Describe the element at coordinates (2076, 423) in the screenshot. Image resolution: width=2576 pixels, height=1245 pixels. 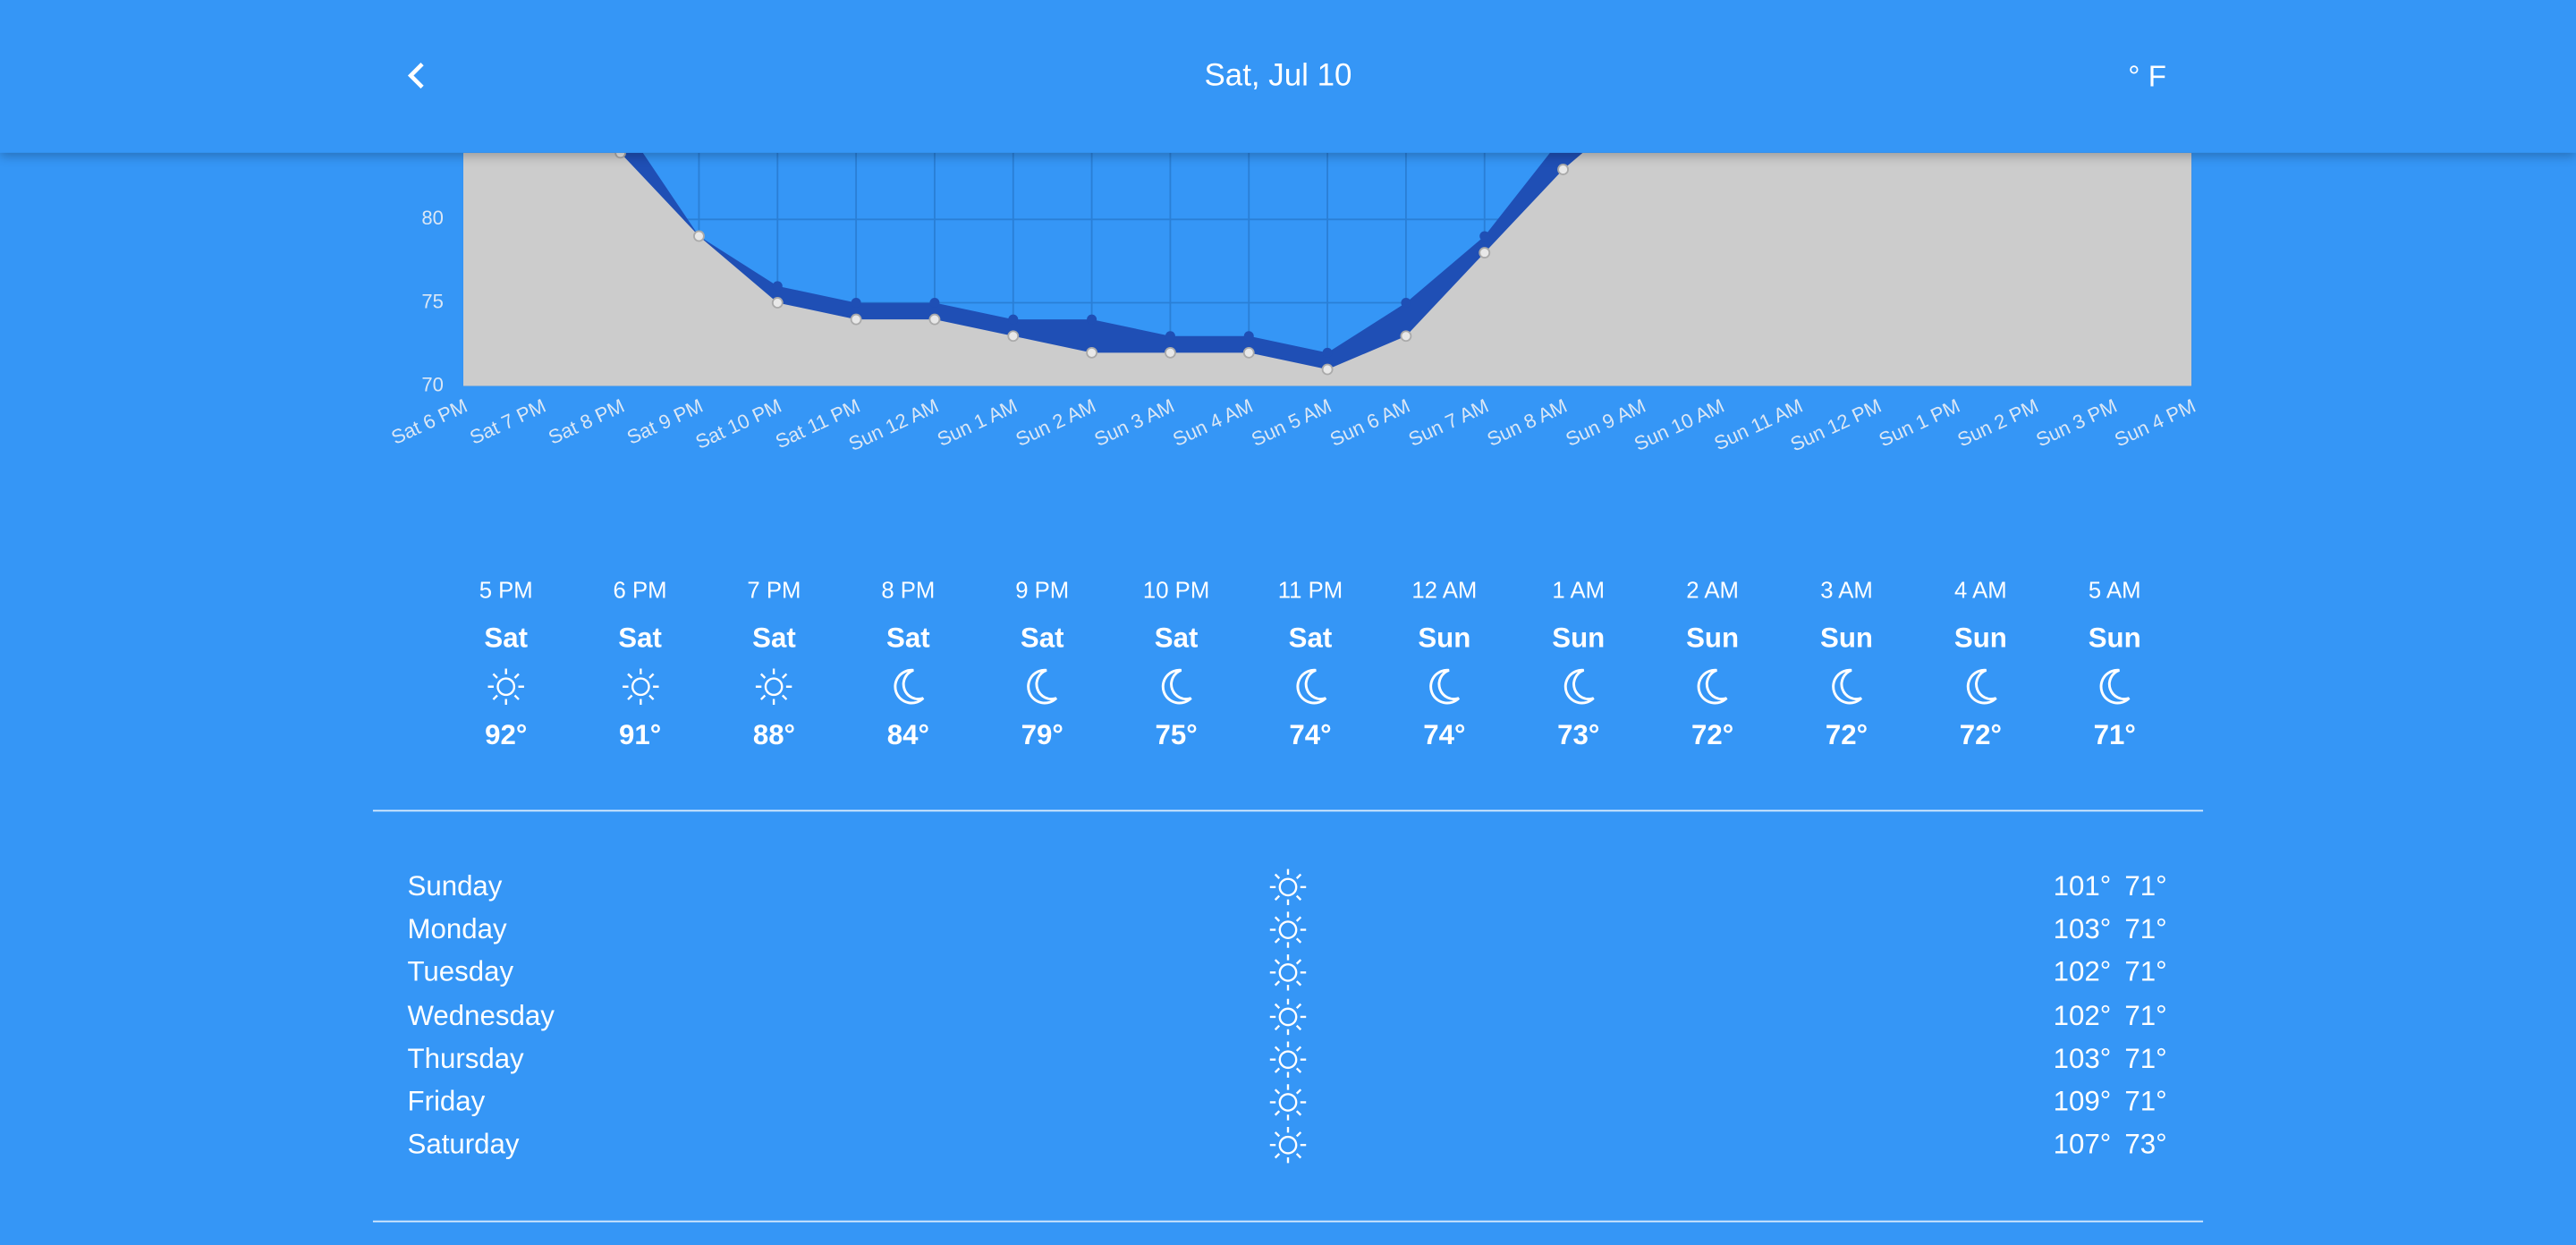
I see `x-tick-label: Sun 3 PM` at that location.